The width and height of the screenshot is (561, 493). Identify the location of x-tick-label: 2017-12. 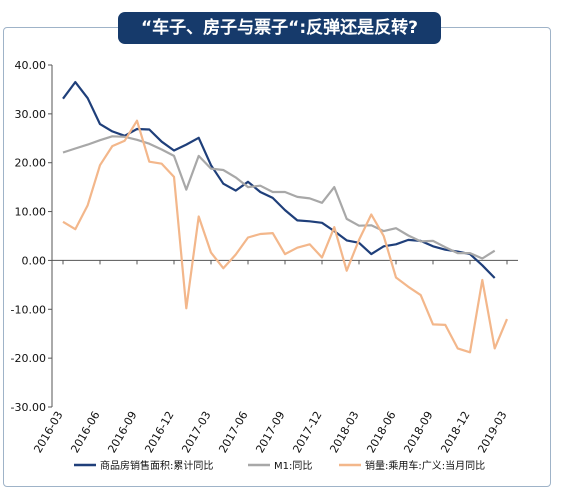
(307, 432).